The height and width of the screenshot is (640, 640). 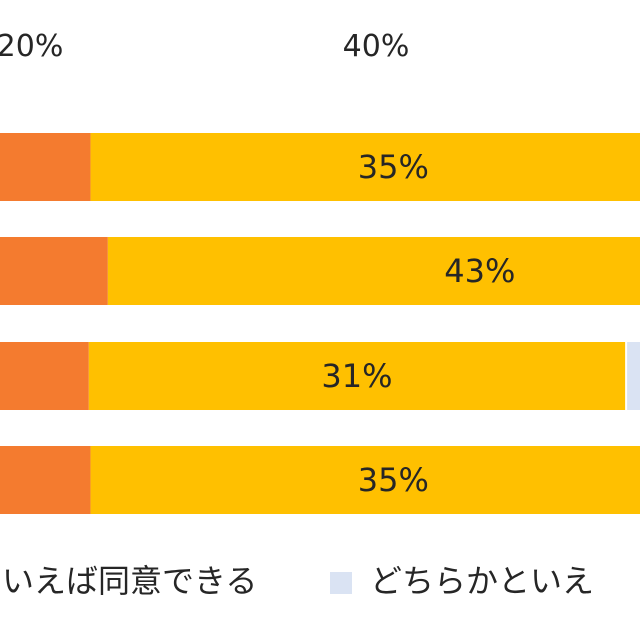 I want to click on legend-label-agree-somewhat: いえば同意できる, so click(x=129, y=581).